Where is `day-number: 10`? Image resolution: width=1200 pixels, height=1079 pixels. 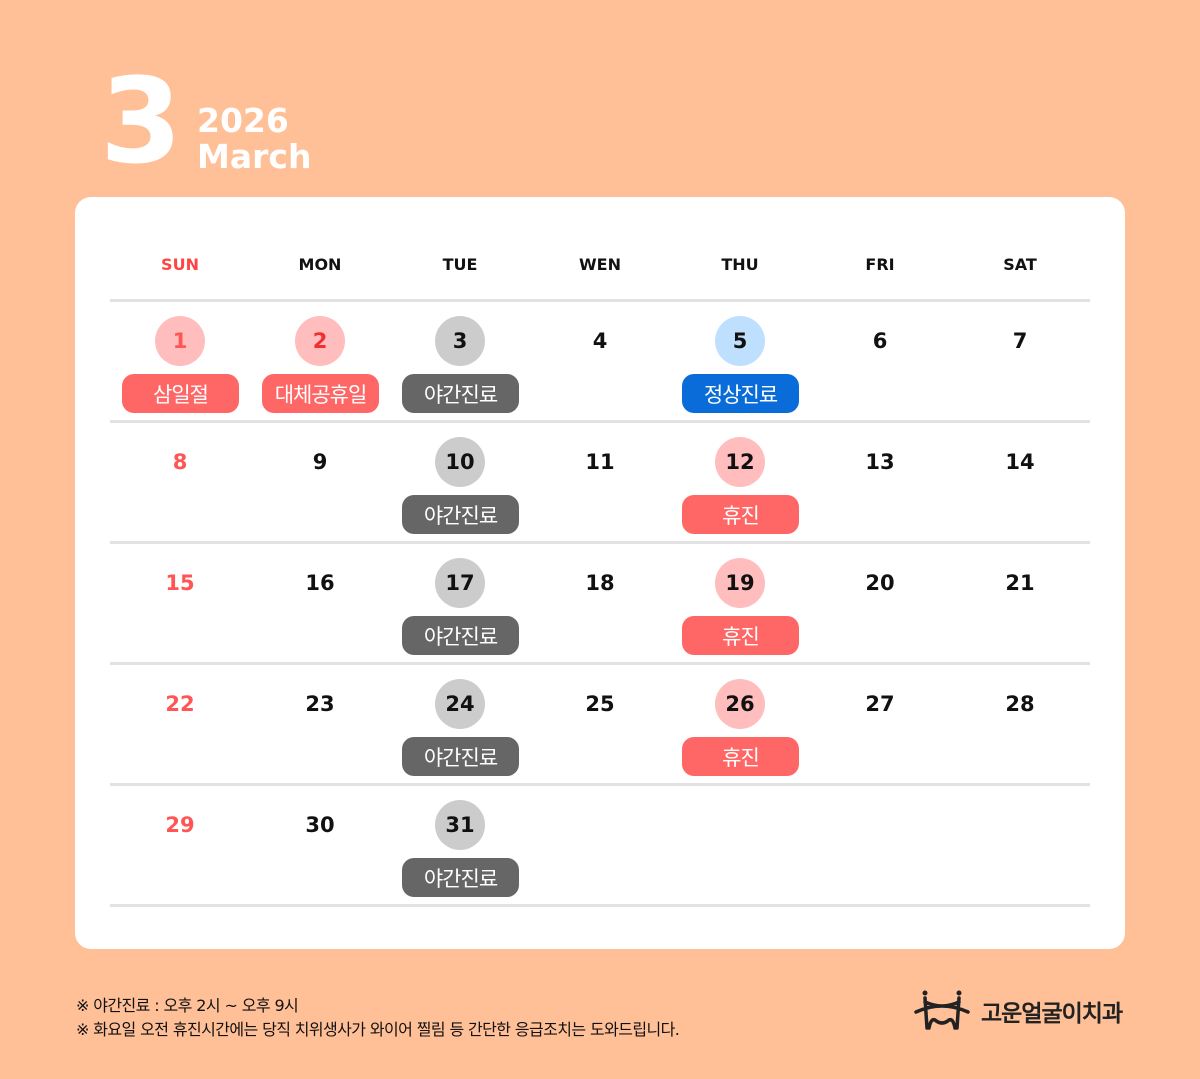
day-number: 10 is located at coordinates (460, 462).